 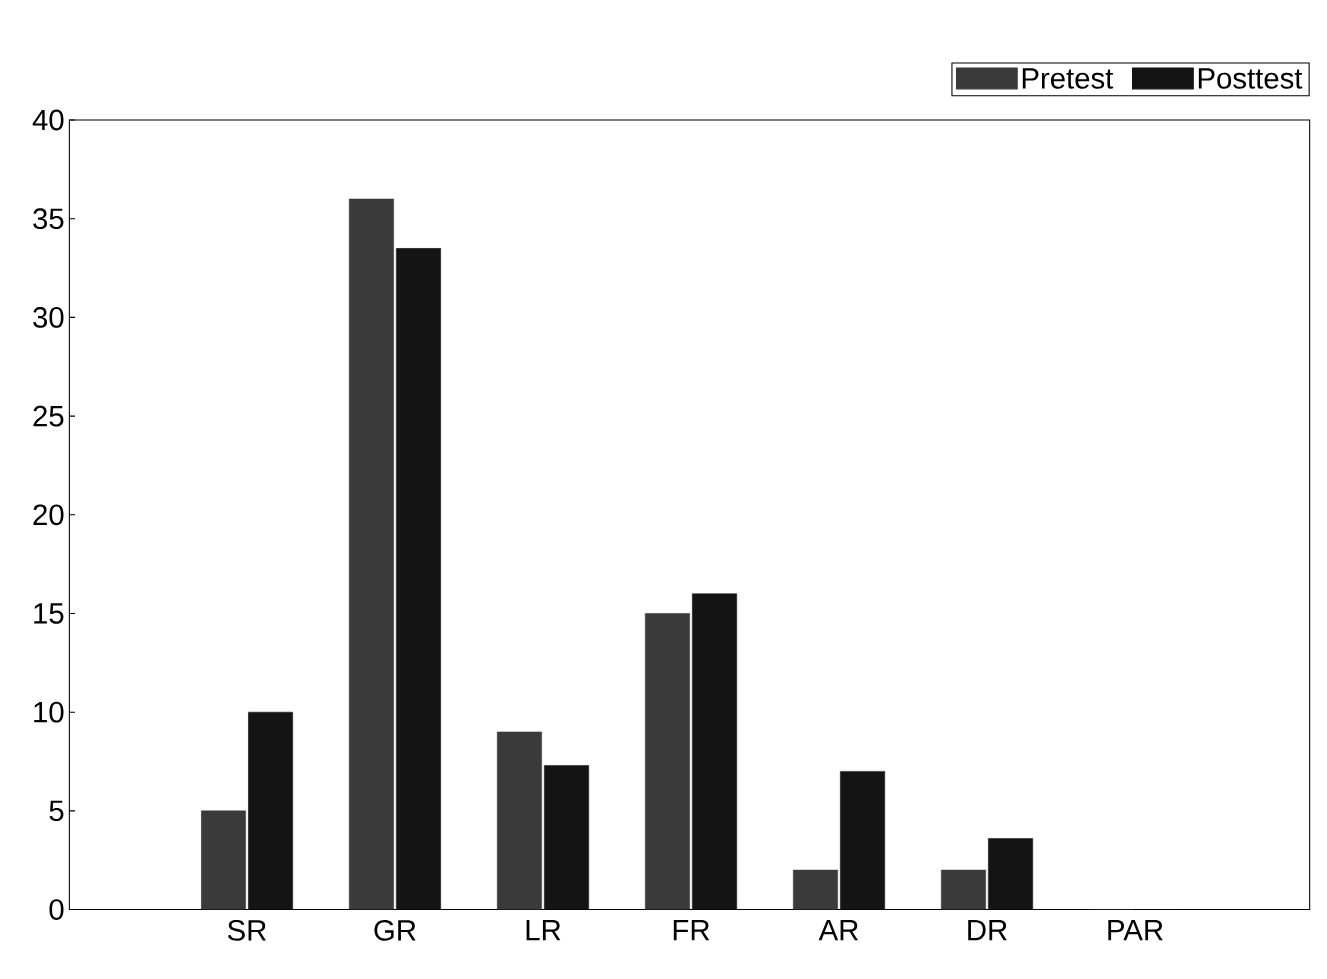 I want to click on y-tick-label: 30, so click(x=48, y=317).